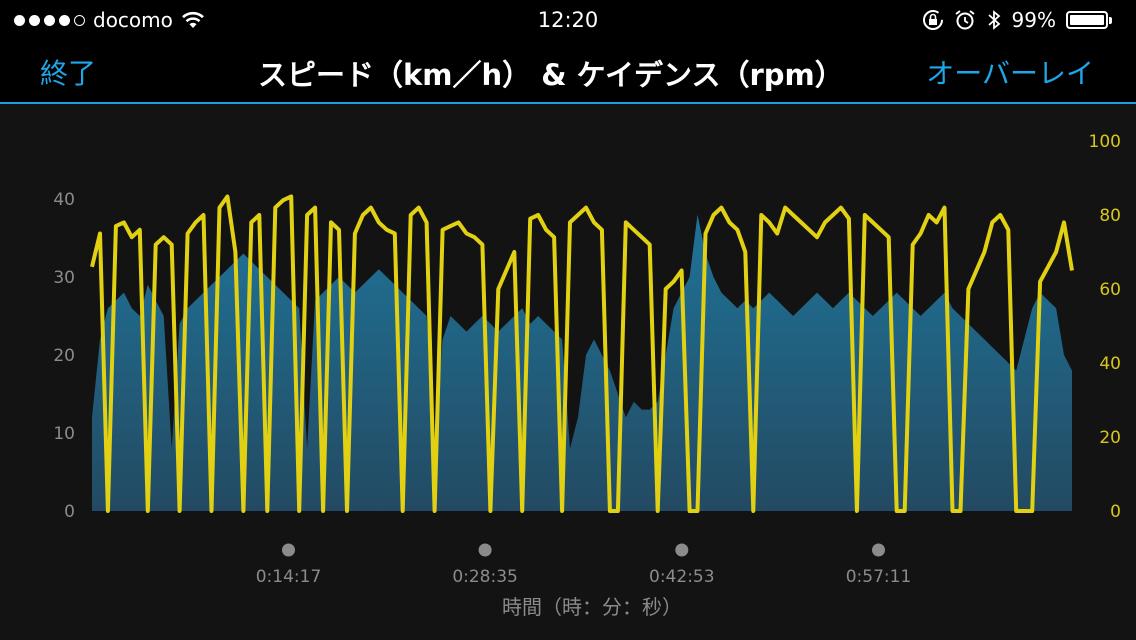  I want to click on x-axis-tick-label: 0:28:35, so click(485, 577).